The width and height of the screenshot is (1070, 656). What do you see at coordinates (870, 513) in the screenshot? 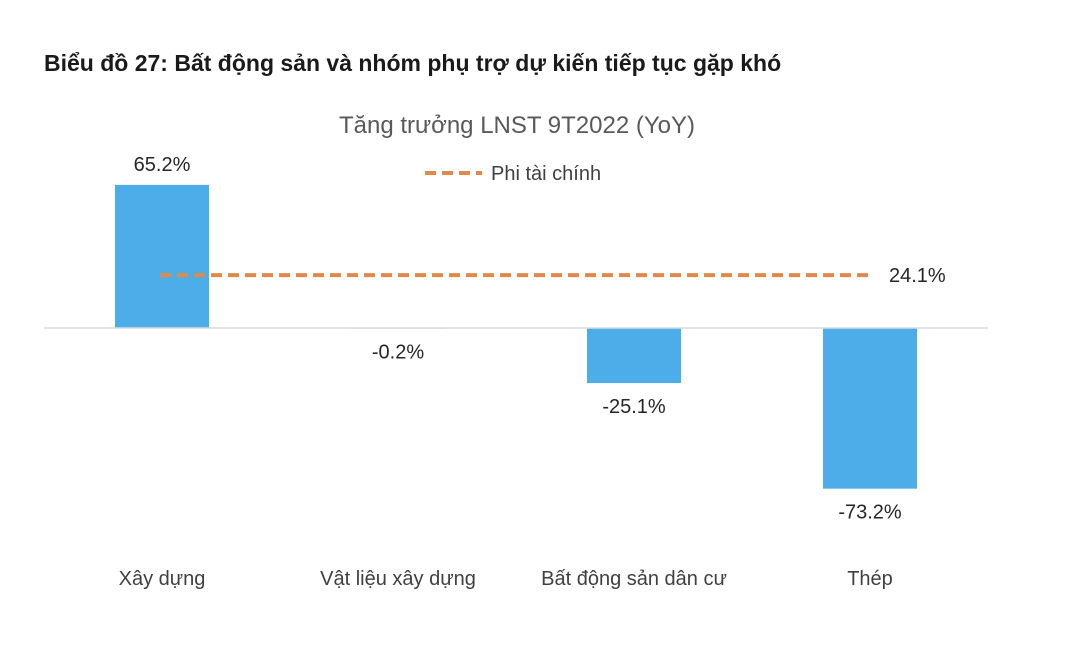
I see `data-label-thep: -73.2%` at bounding box center [870, 513].